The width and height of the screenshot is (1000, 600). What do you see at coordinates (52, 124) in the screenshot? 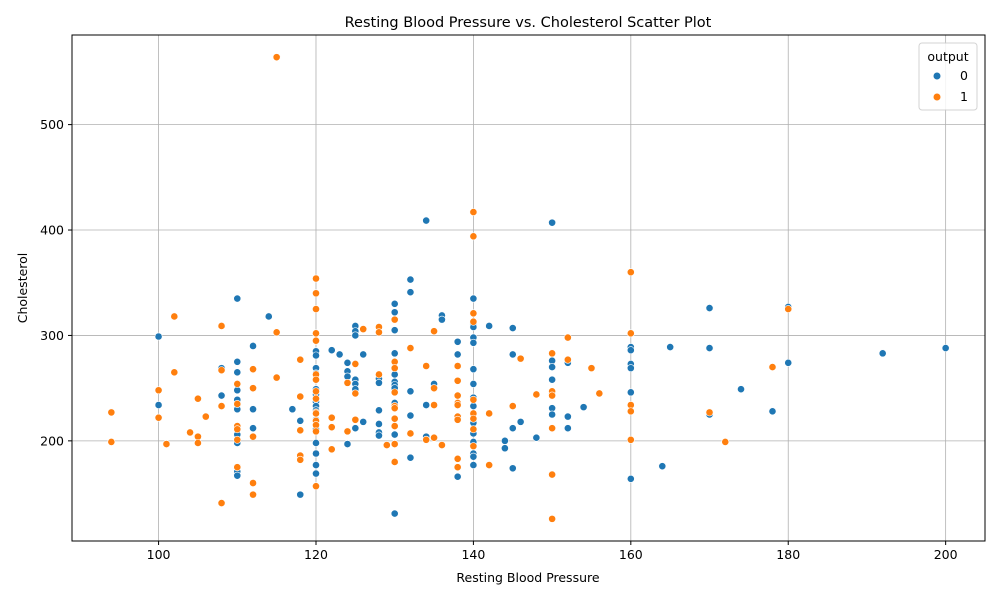
I see `y-tick-label: 500` at bounding box center [52, 124].